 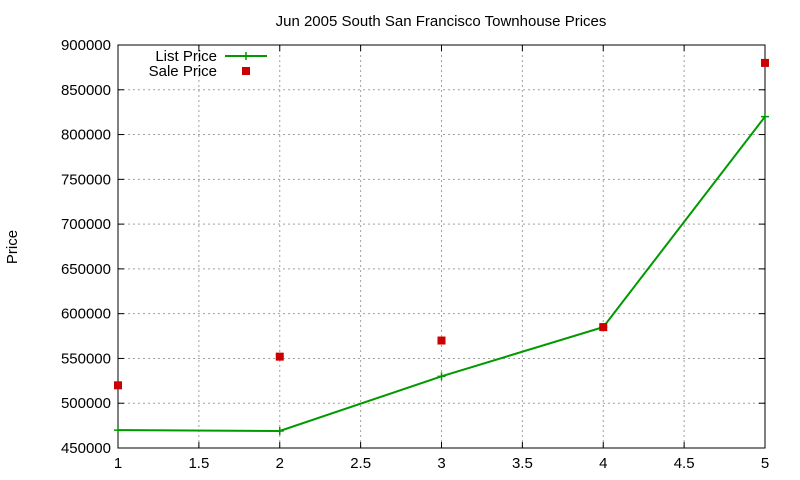 I want to click on x-tick-label: 1, so click(x=118, y=463).